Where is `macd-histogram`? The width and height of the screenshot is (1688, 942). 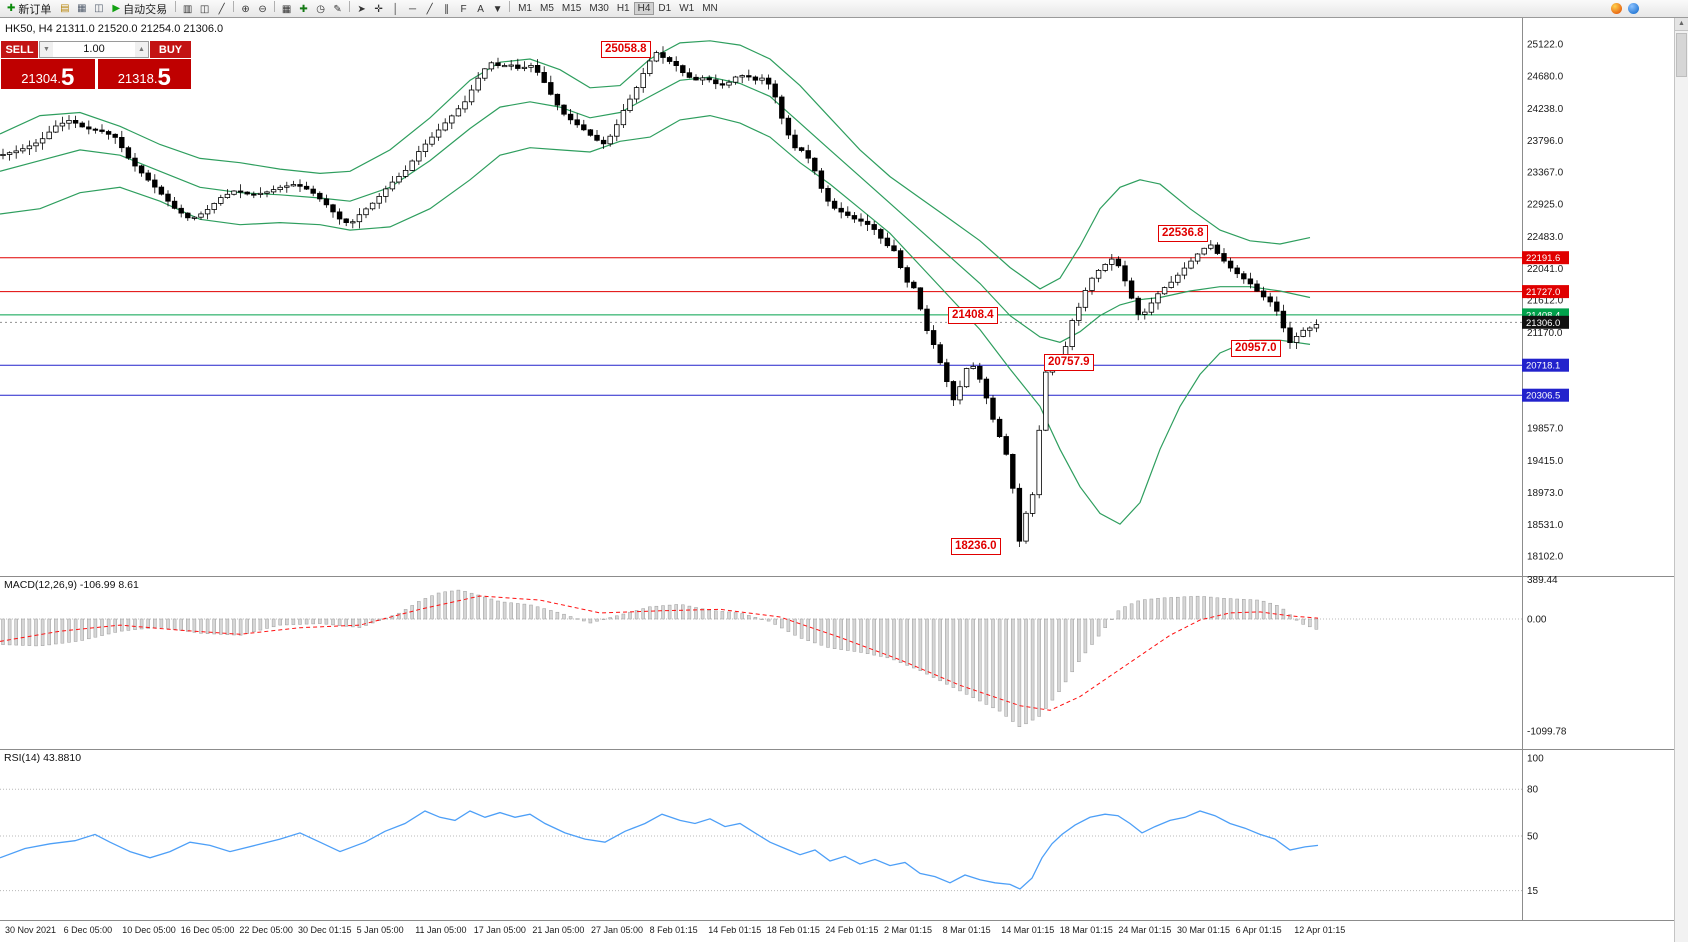 macd-histogram is located at coordinates (660, 658).